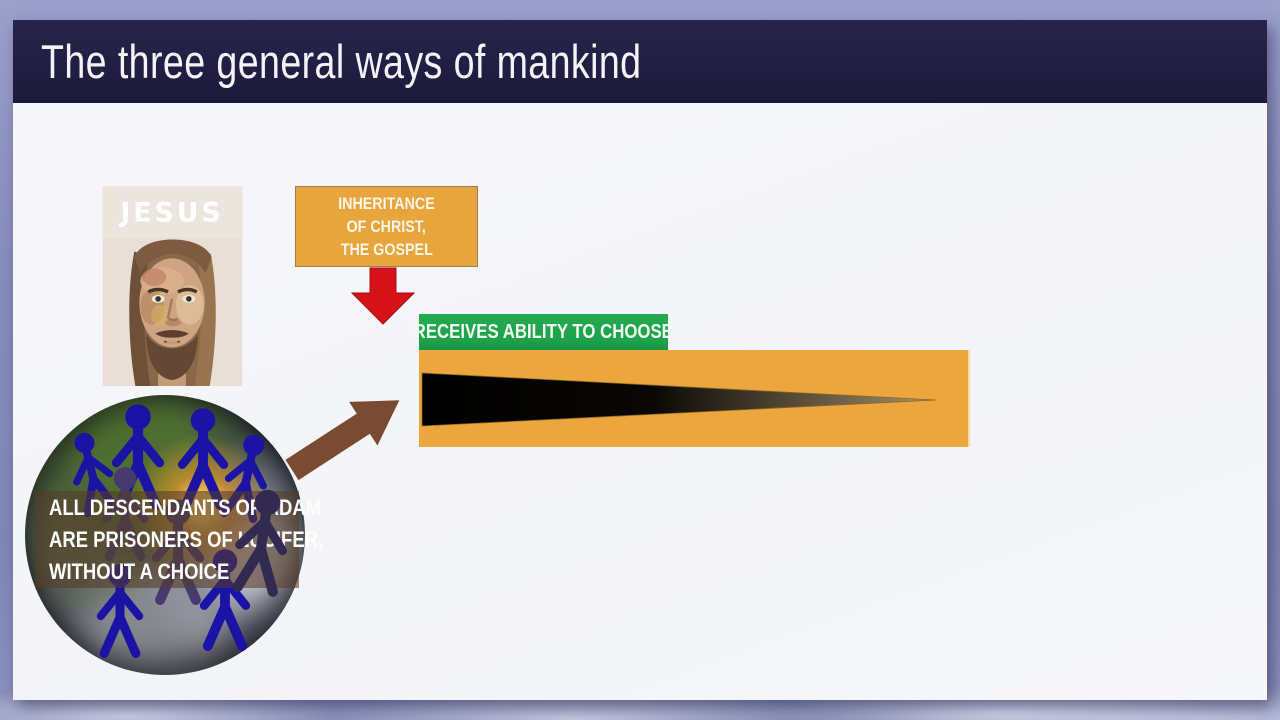 This screenshot has height=720, width=1280. What do you see at coordinates (139, 571) in the screenshot?
I see `globe-caption-line-3: WITHOUT A CHOICE` at bounding box center [139, 571].